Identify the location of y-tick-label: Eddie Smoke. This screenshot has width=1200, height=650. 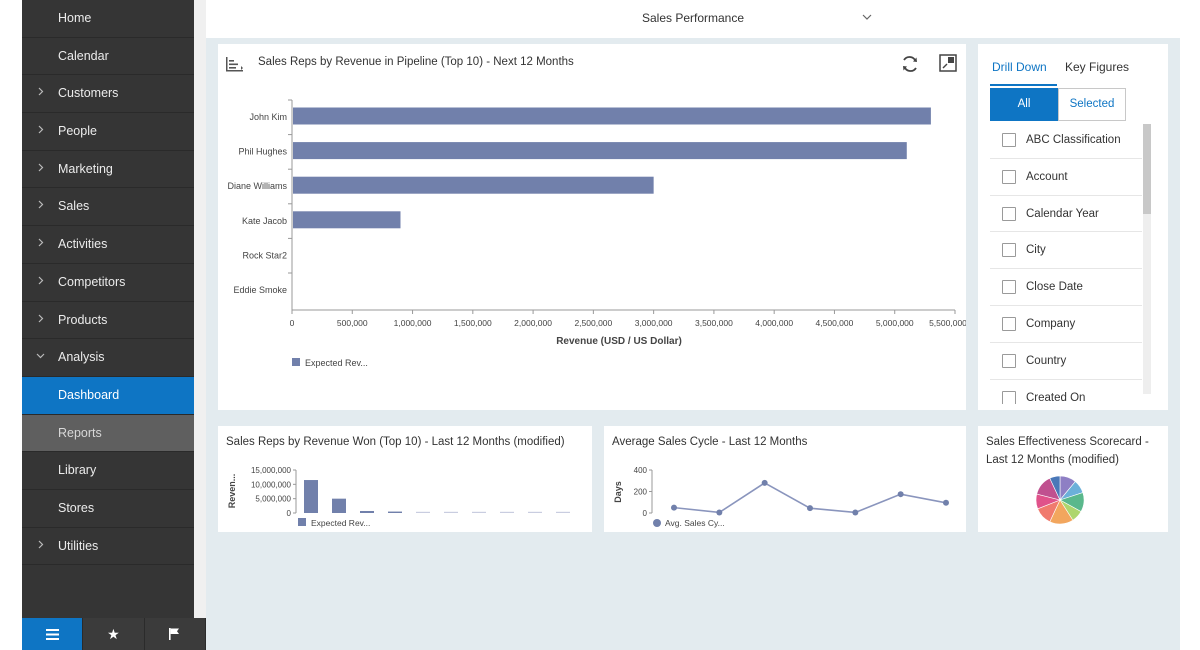
(260, 290).